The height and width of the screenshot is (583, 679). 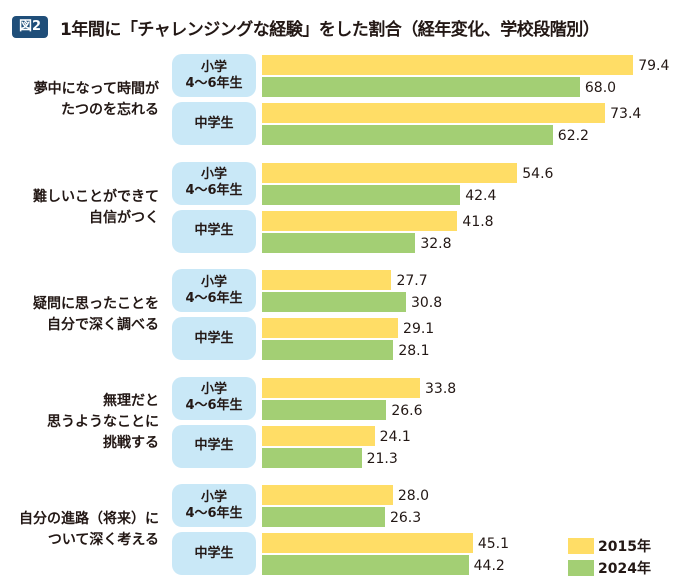 I want to click on legend-label: 2024年, so click(x=624, y=569).